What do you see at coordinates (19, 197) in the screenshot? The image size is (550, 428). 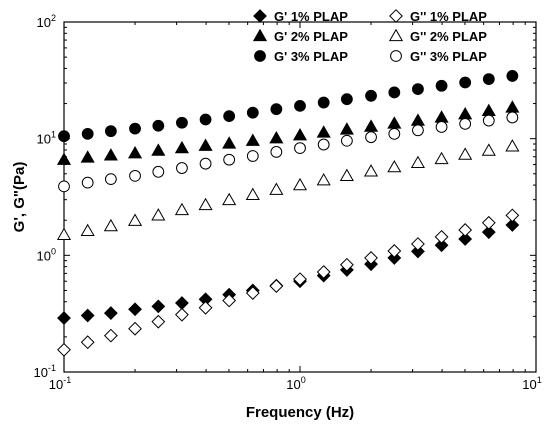 I see `y-axis-label: G', G"(Pa)` at bounding box center [19, 197].